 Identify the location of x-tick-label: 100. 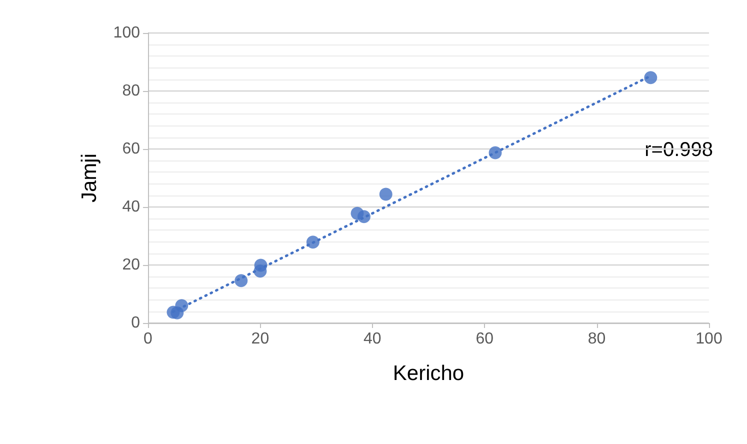
(709, 339).